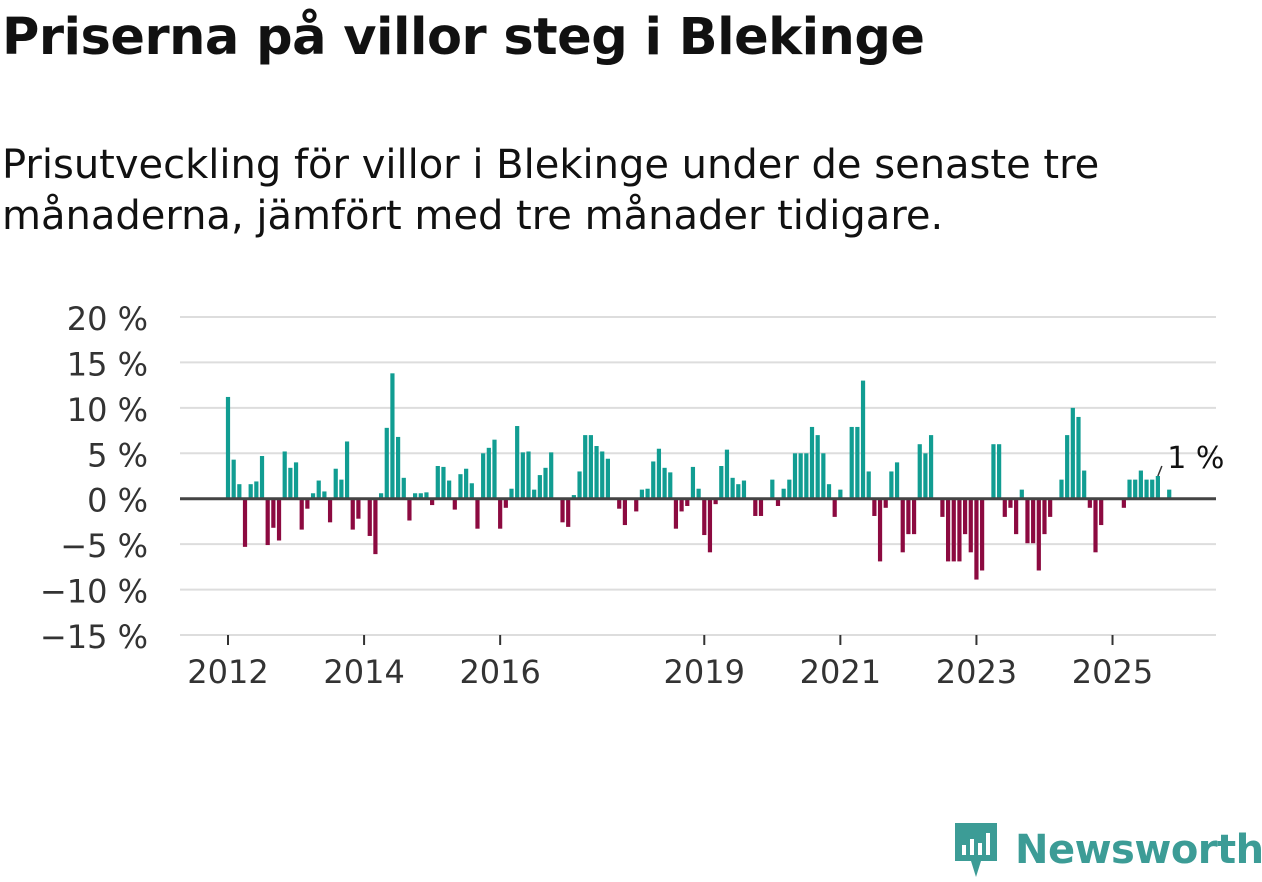 The height and width of the screenshot is (882, 1262). I want to click on x-axis: 2012 2014 2016 2019 2021 2023 2025, so click(670, 663).